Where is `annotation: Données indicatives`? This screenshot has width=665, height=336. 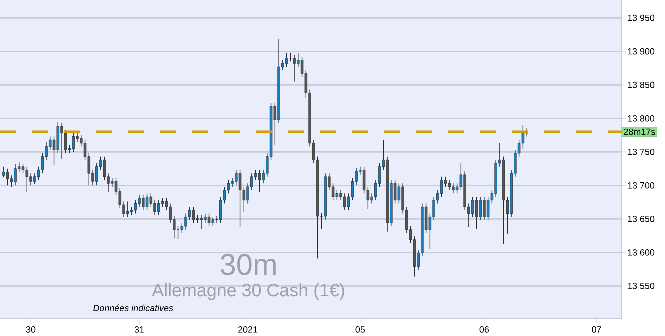 annotation: Données indicatives is located at coordinates (134, 308).